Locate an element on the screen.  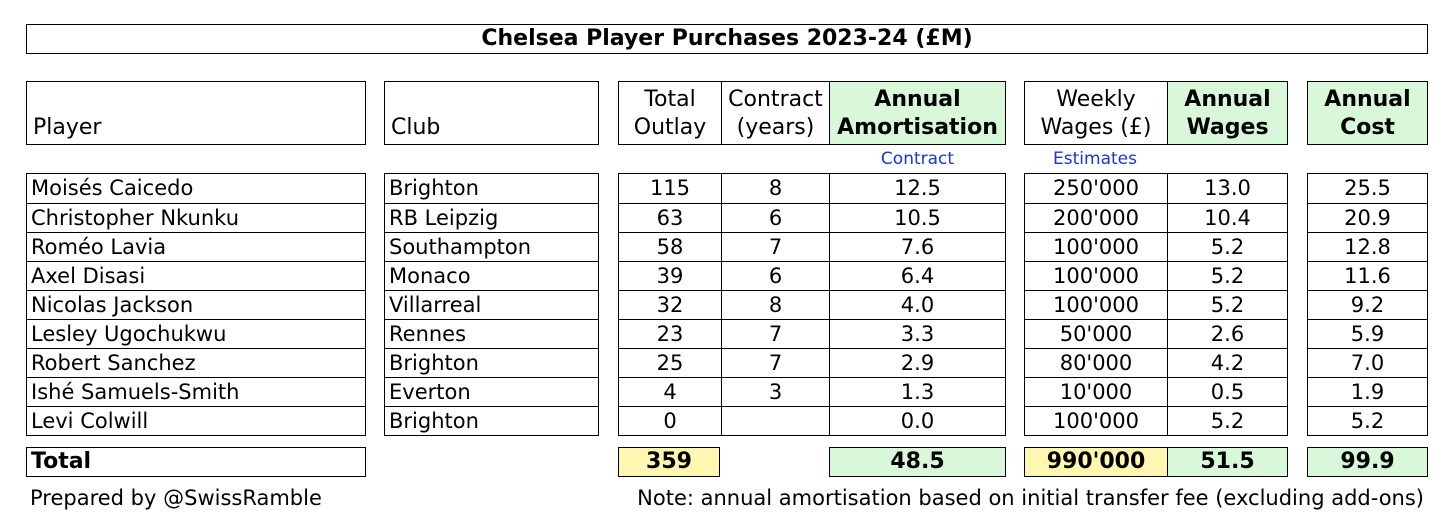
table-row: 32 8 4.0 is located at coordinates (812, 304).